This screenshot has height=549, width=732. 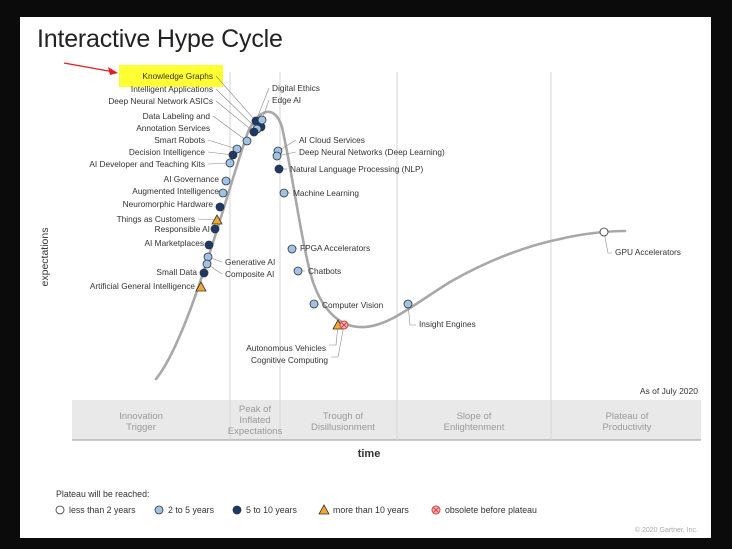 I want to click on technology-label: Deep Neural Networks (Deep Learning), so click(x=372, y=152).